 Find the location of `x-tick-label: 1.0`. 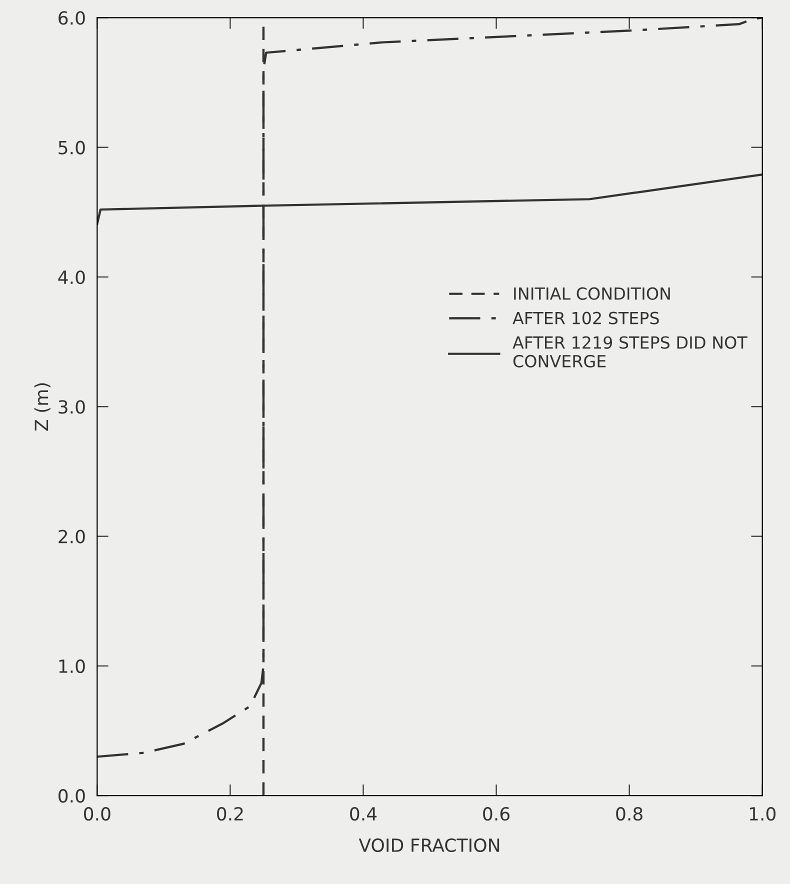

x-tick-label: 1.0 is located at coordinates (763, 814).